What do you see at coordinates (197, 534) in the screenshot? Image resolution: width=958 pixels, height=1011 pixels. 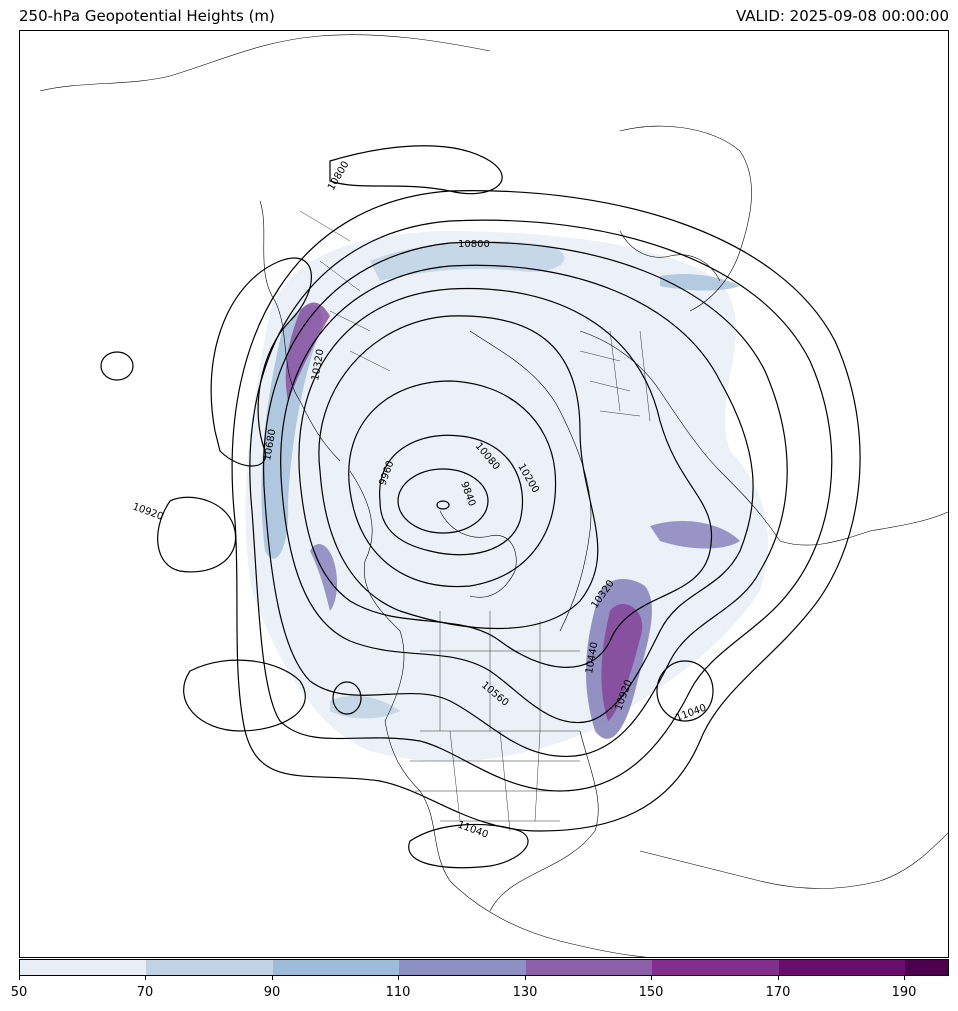 I see `contour-10920-ring` at bounding box center [197, 534].